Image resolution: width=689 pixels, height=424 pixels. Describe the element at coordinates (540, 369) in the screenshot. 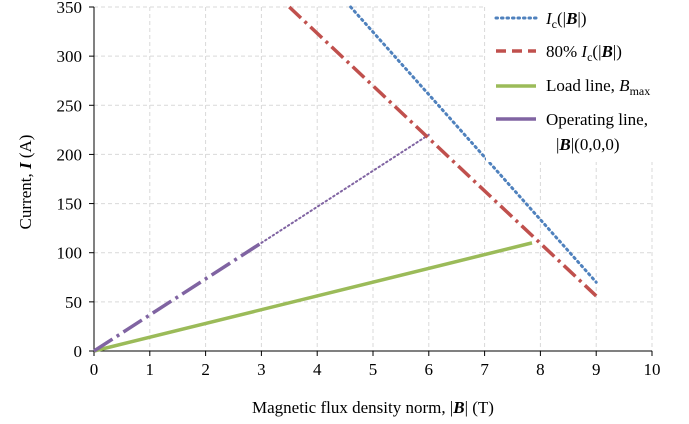

I see `x-tick-label: 8` at that location.